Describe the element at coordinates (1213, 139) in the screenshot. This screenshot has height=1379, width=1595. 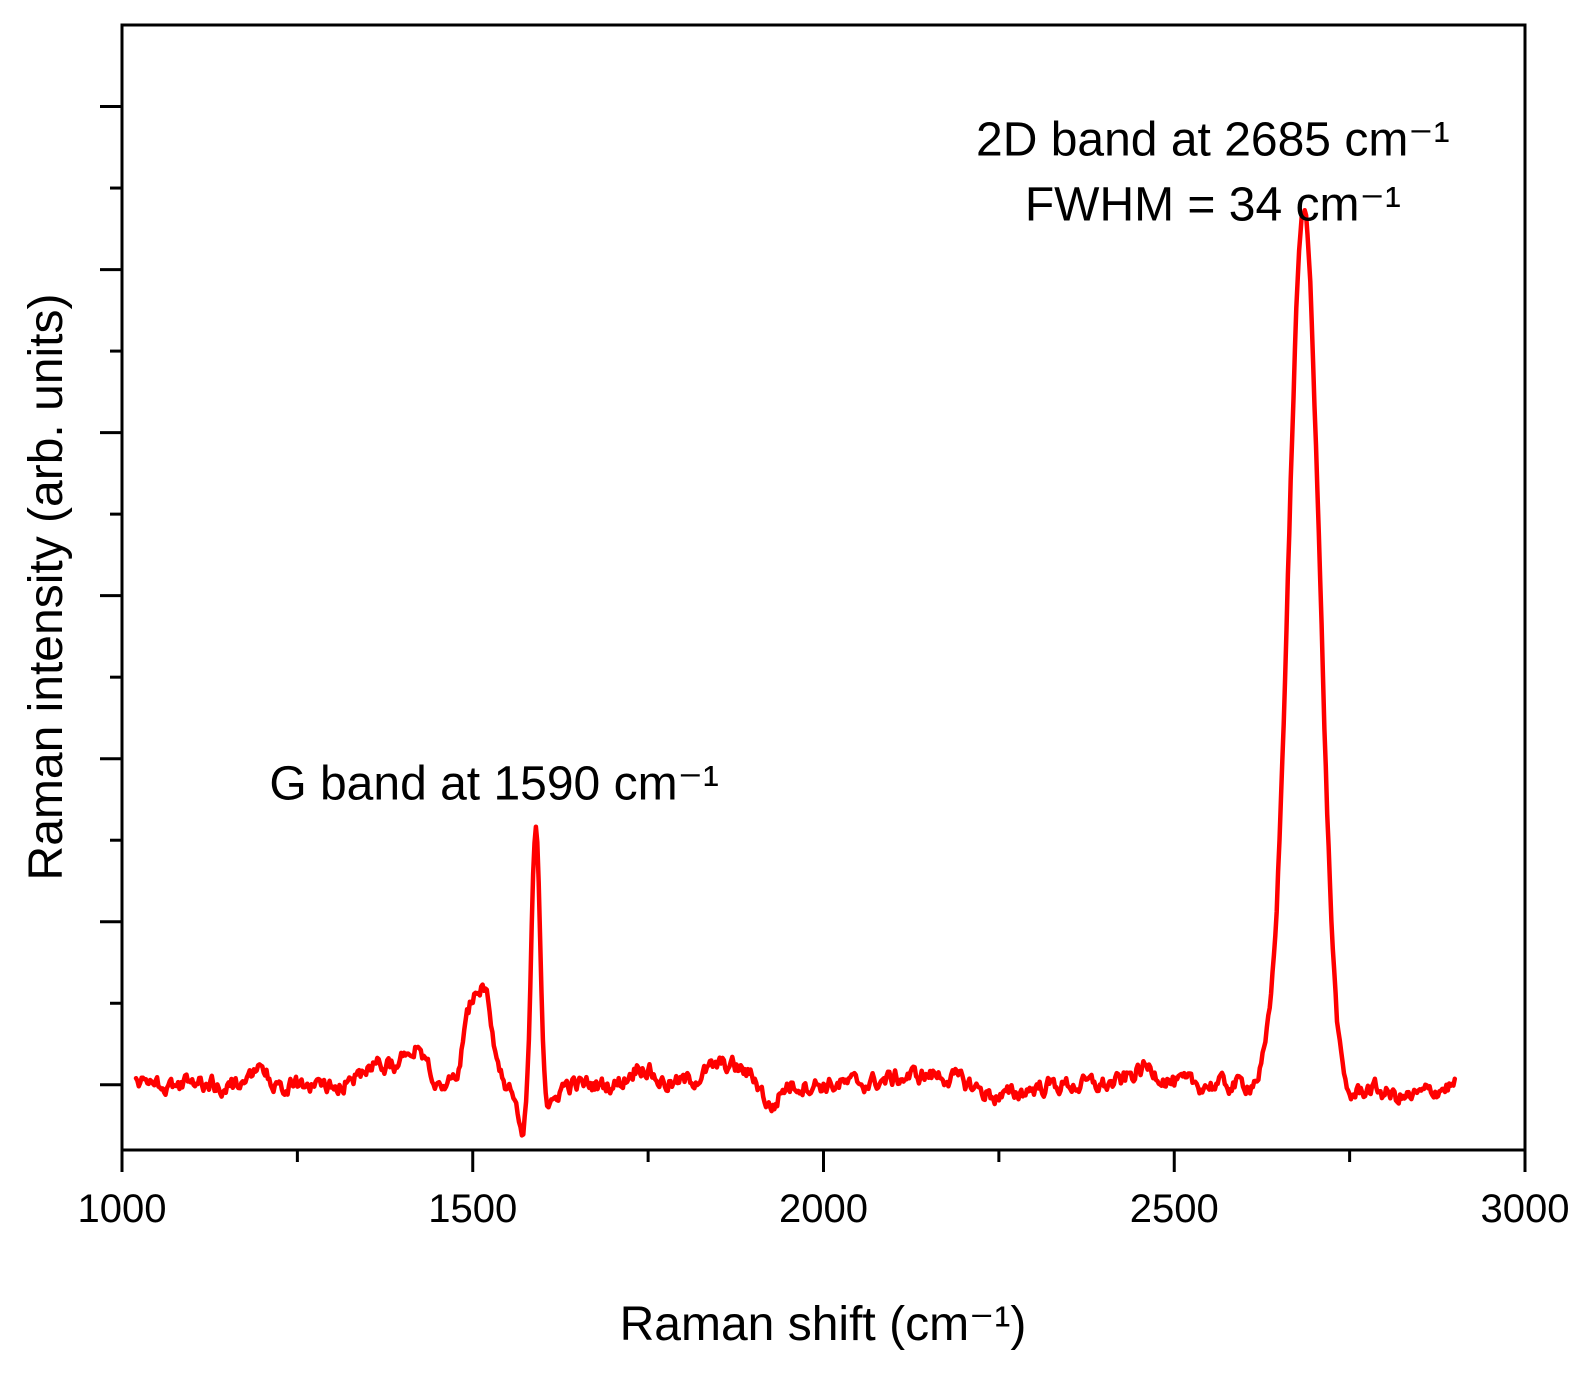
I see `peak-annotation: 2D band at 2685 cm⁻¹` at that location.